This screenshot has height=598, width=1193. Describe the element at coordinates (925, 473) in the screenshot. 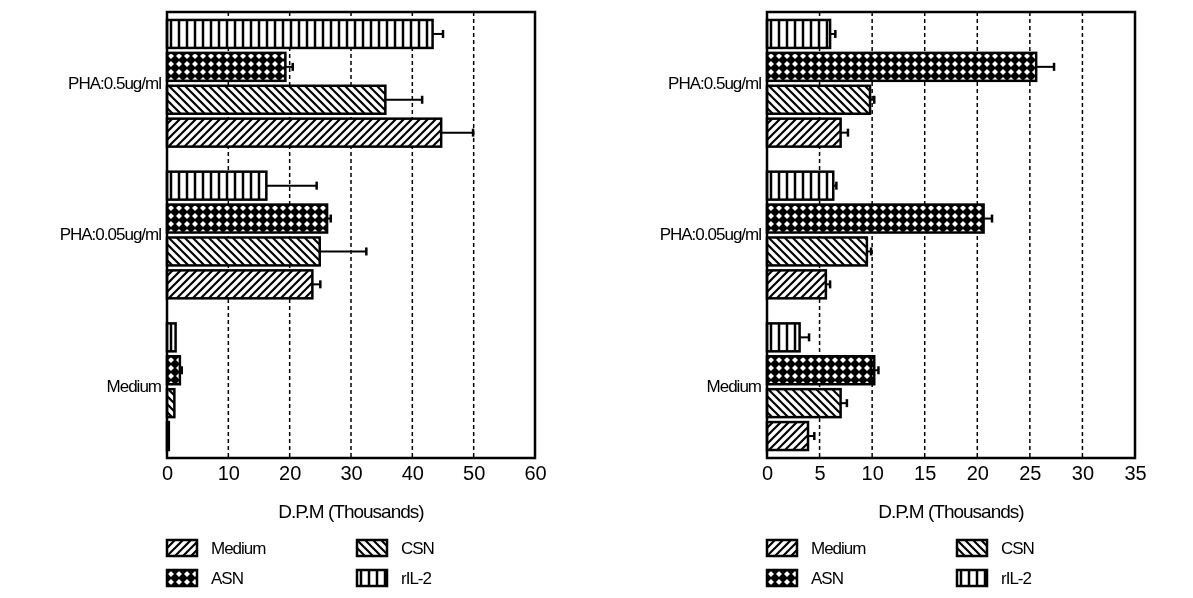

I see `x-tick-label: 15` at that location.